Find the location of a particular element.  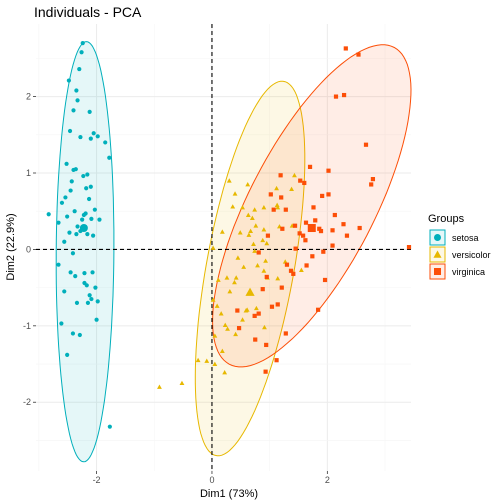

mean-point-versicolor is located at coordinates (250, 291).